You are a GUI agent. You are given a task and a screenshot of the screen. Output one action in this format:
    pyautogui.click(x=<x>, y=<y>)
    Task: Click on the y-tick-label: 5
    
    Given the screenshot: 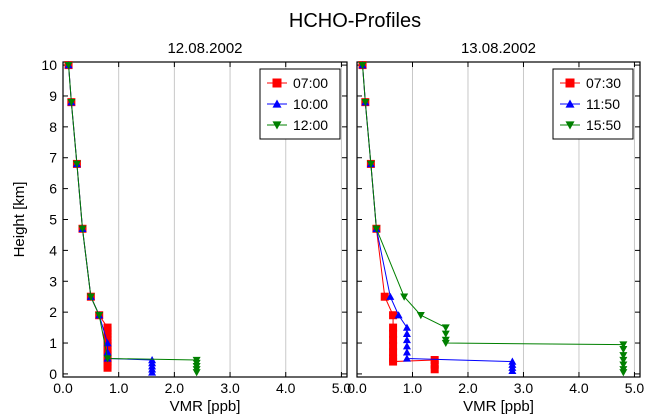 What is the action you would take?
    pyautogui.click(x=53, y=220)
    